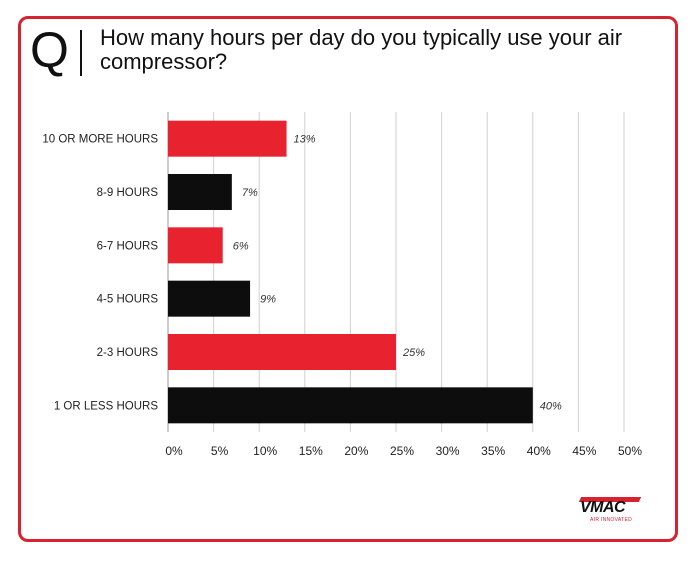 The height and width of the screenshot is (562, 700). Describe the element at coordinates (265, 451) in the screenshot. I see `x-tick-label: 10%` at that location.